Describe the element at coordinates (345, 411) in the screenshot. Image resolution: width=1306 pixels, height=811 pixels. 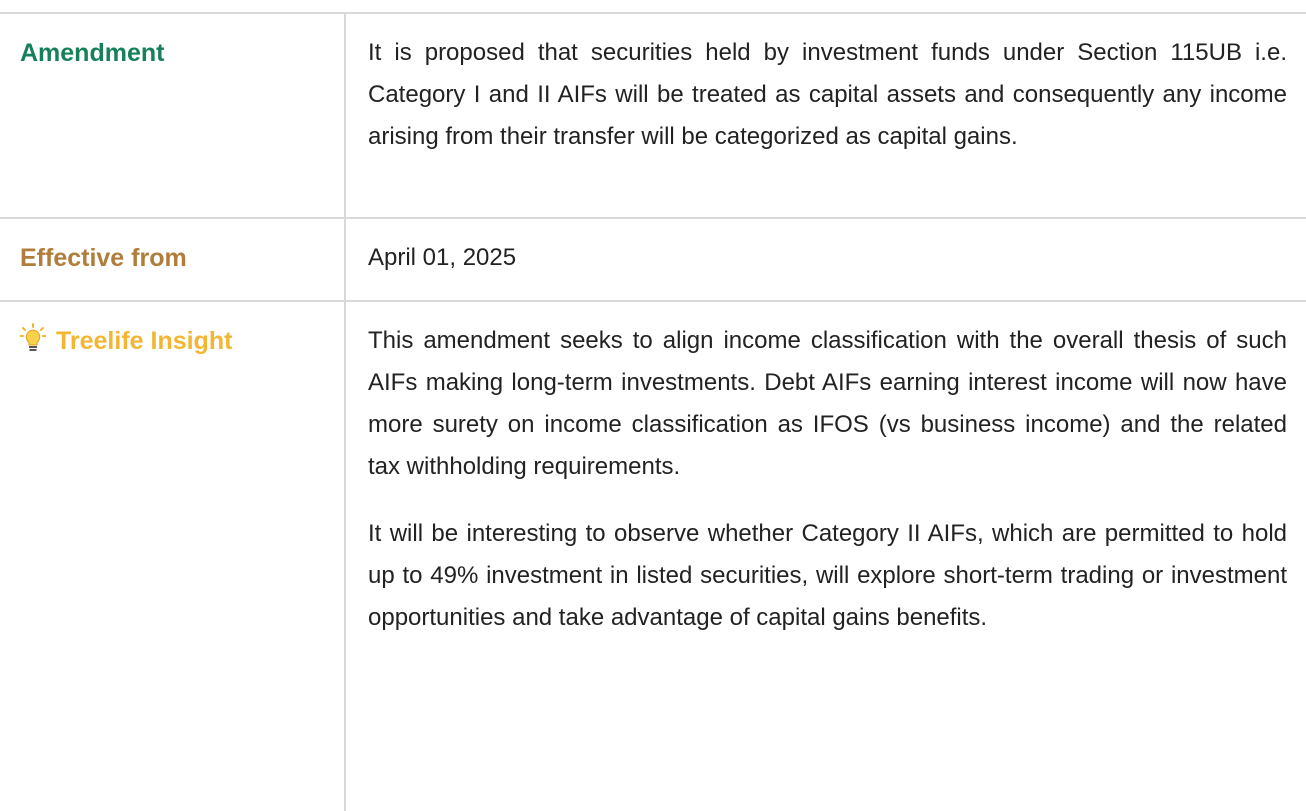
I see `column-divider` at that location.